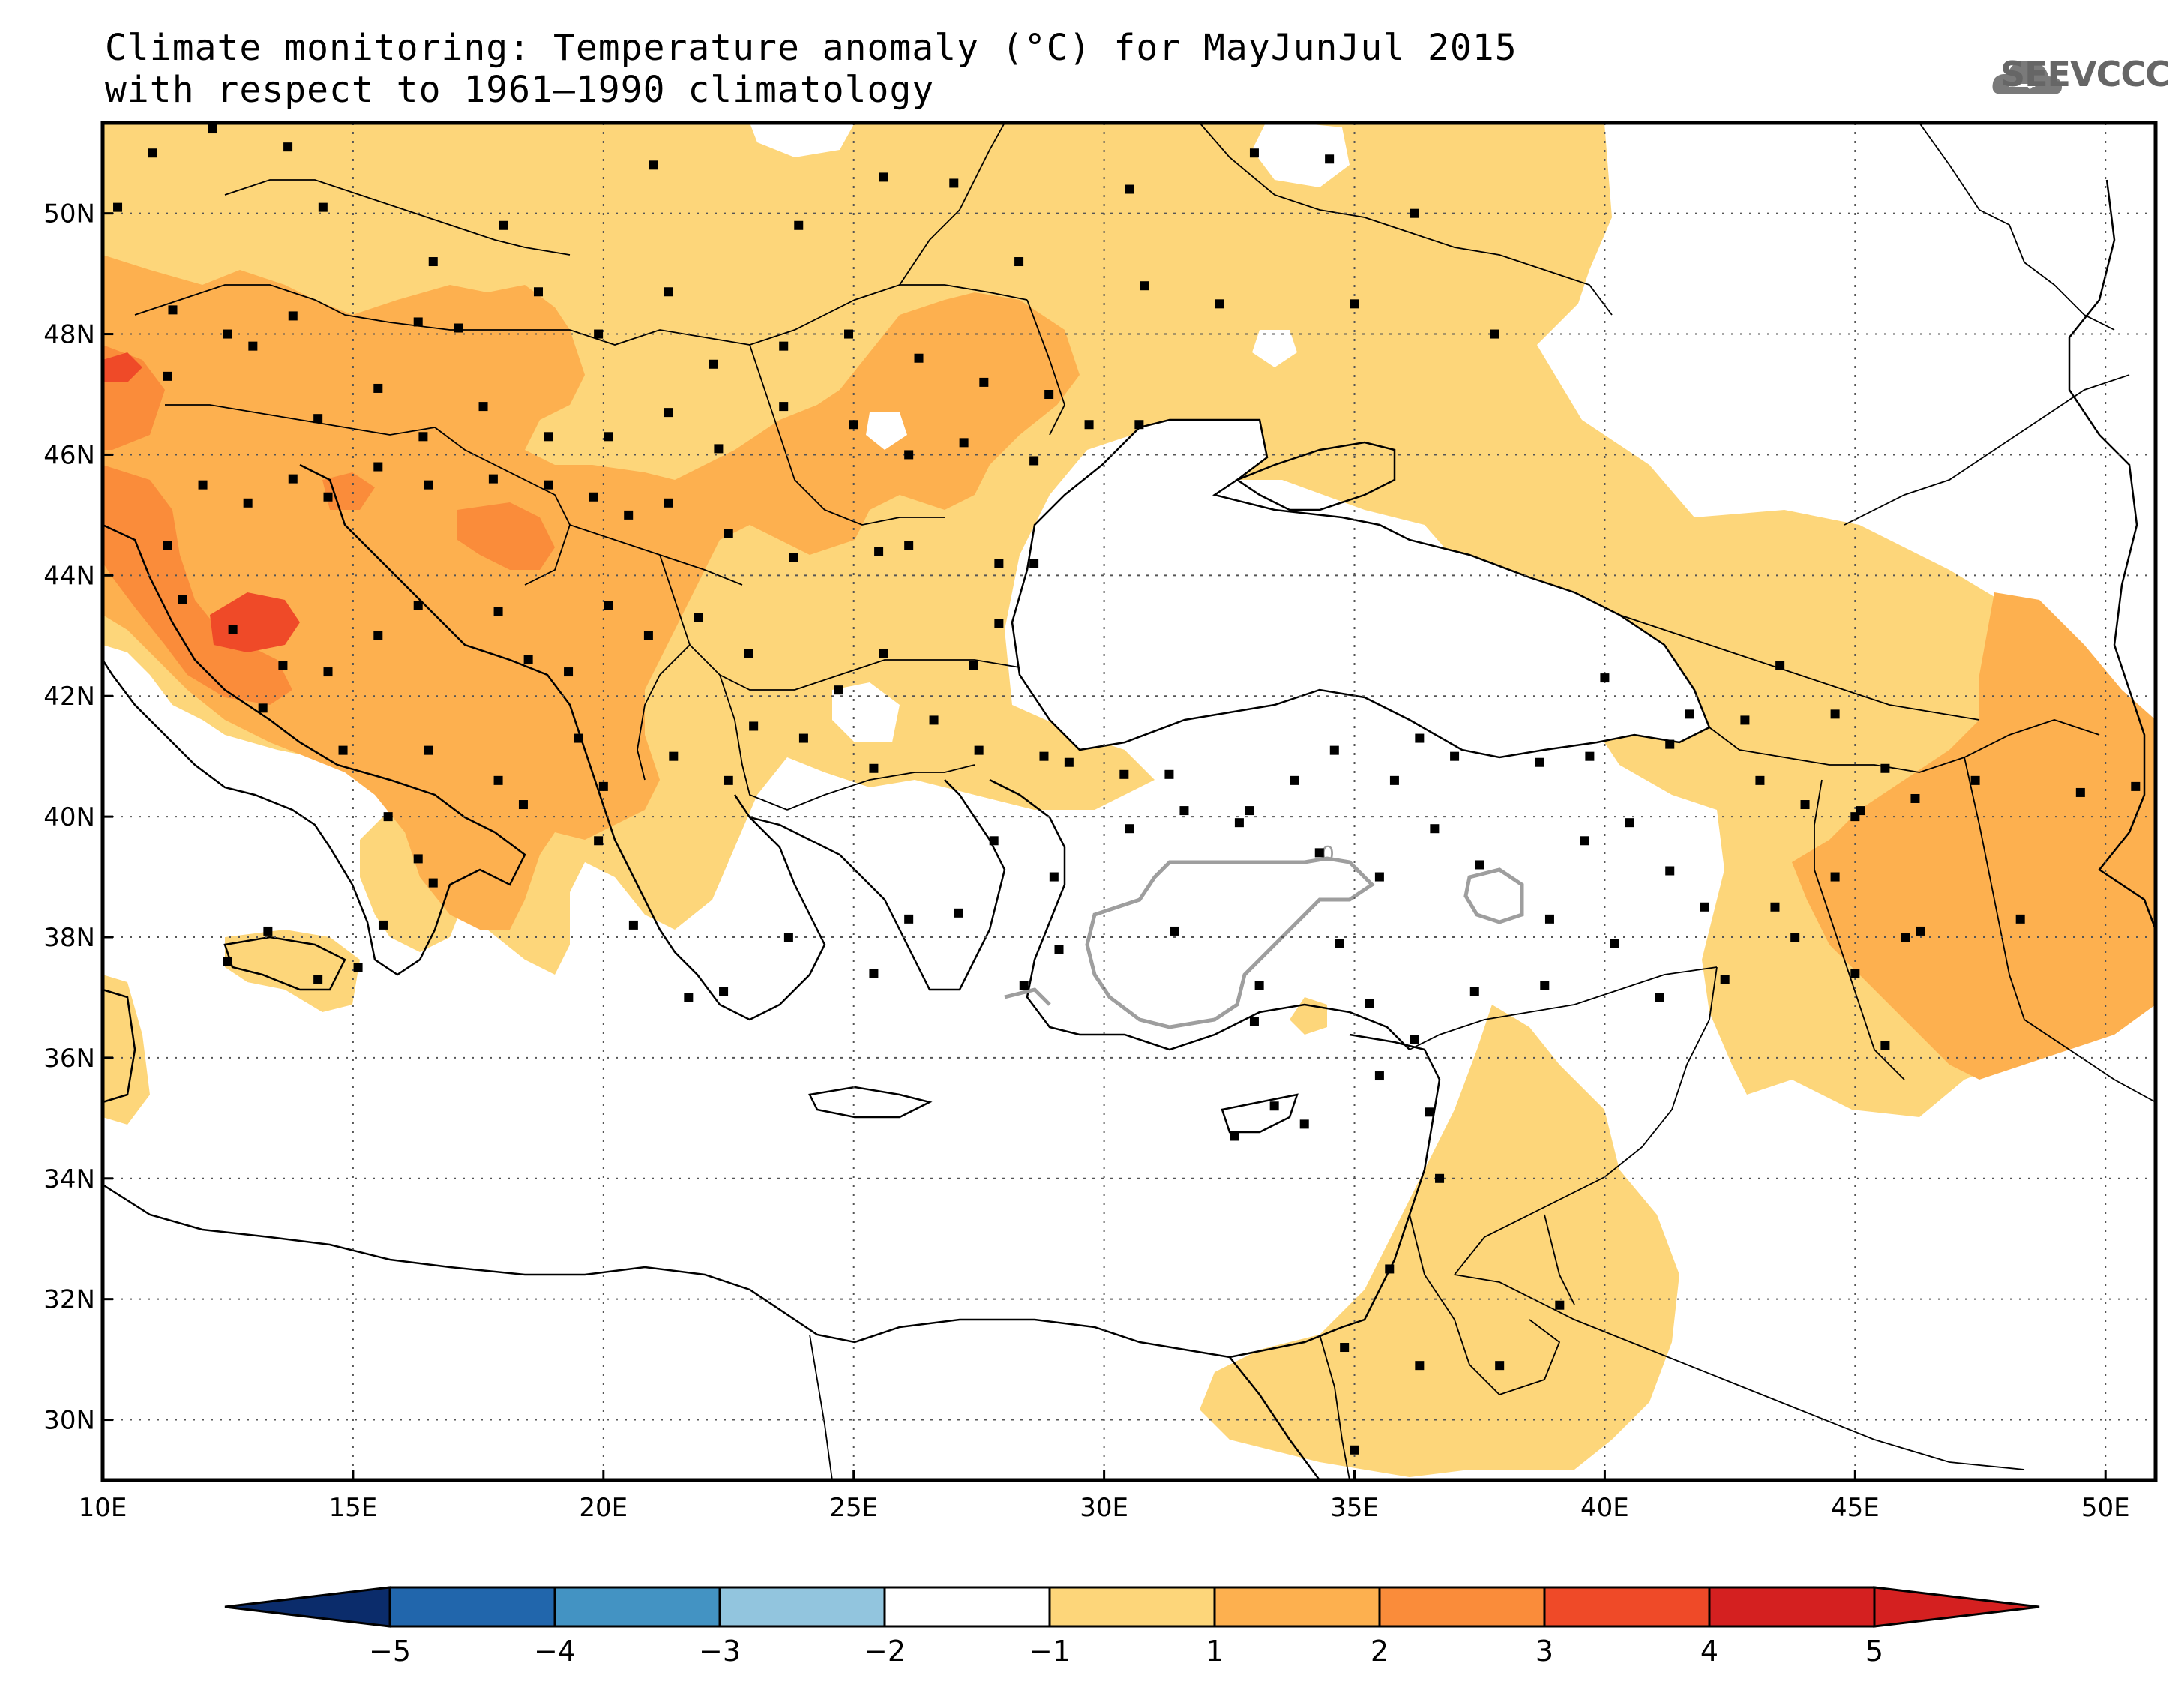  What do you see at coordinates (1308, 1016) in the screenshot?
I see `anomaly-band-1-2-cappadocia` at bounding box center [1308, 1016].